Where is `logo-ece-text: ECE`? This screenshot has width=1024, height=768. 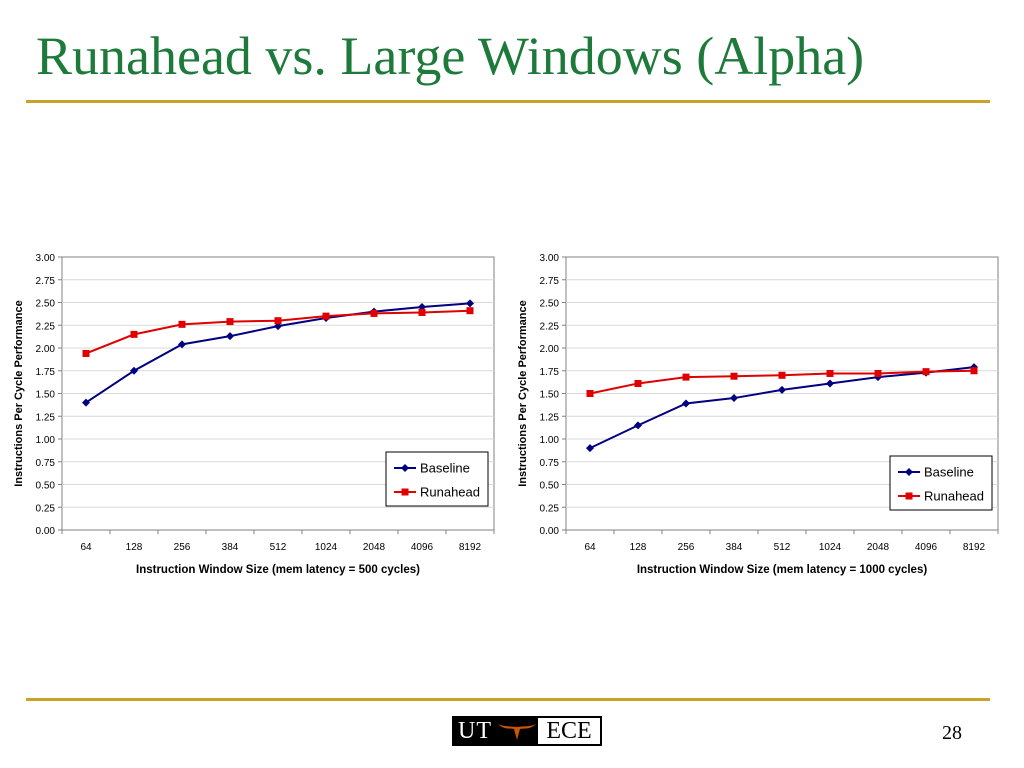
logo-ece-text: ECE is located at coordinates (569, 731).